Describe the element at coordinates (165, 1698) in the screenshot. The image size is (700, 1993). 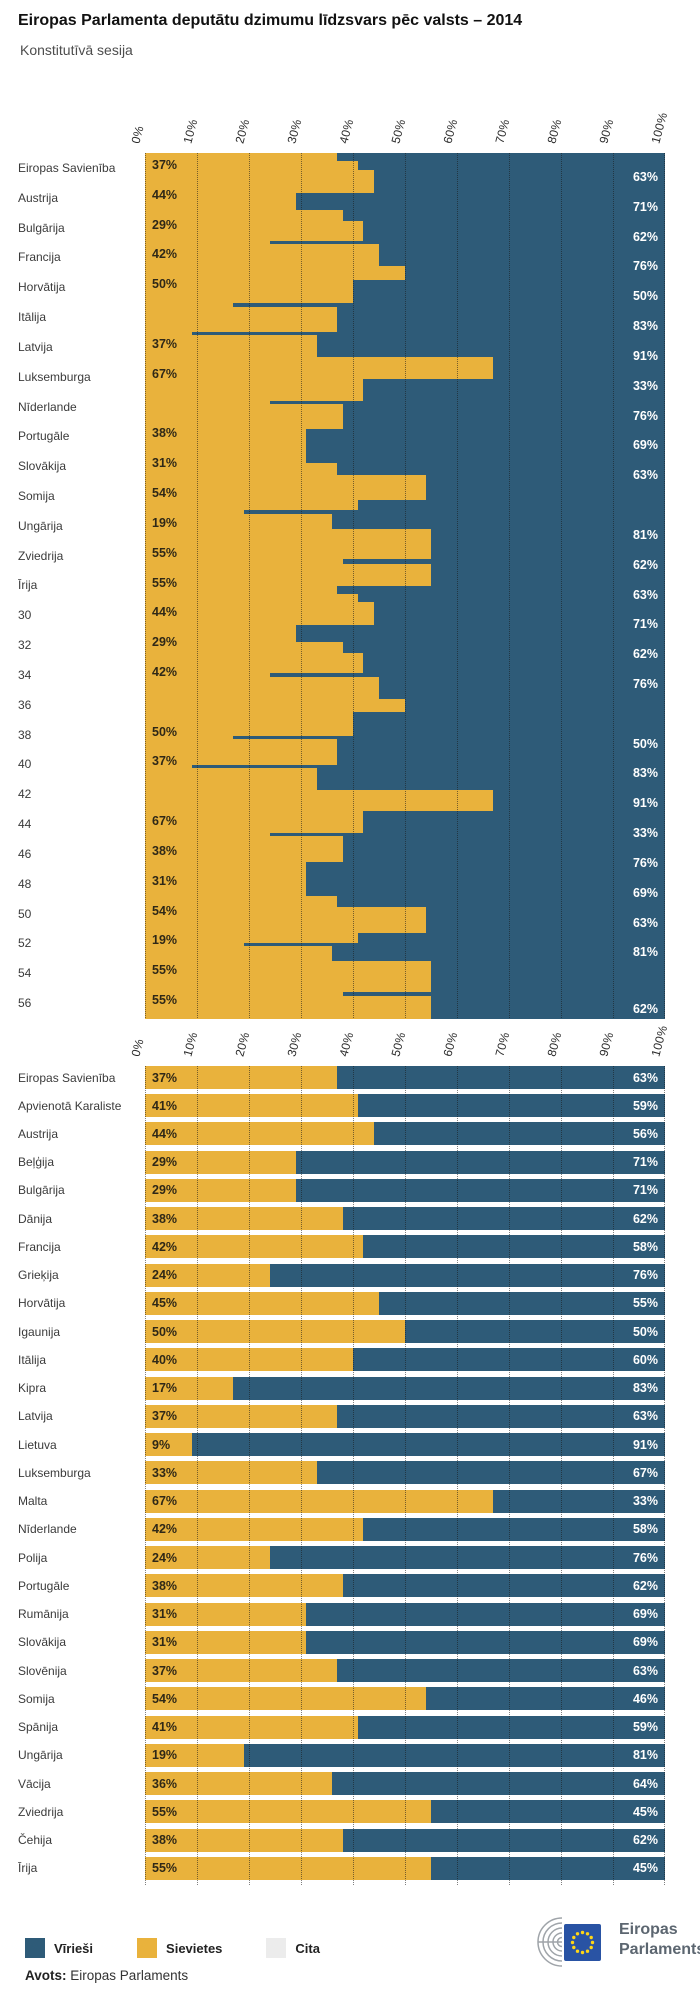
I see `women-value-label: 54%` at that location.